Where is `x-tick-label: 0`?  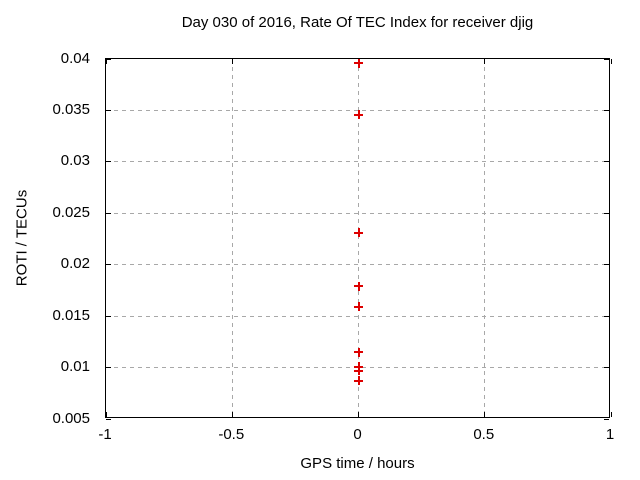
x-tick-label: 0 is located at coordinates (357, 434).